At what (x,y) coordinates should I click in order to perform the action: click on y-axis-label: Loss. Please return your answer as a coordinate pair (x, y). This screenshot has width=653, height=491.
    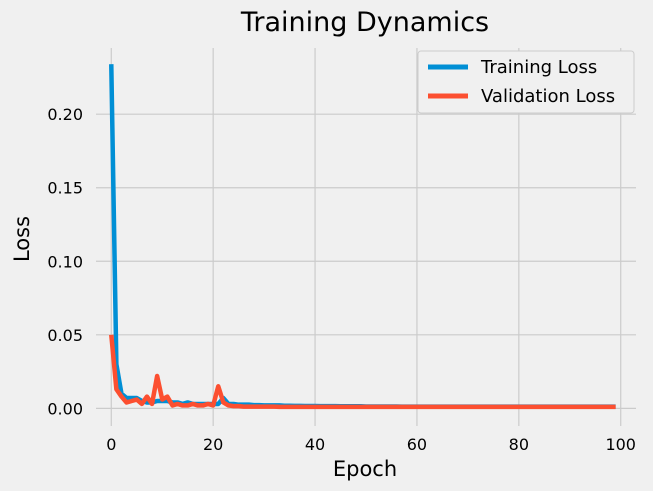
    Looking at the image, I should click on (22, 239).